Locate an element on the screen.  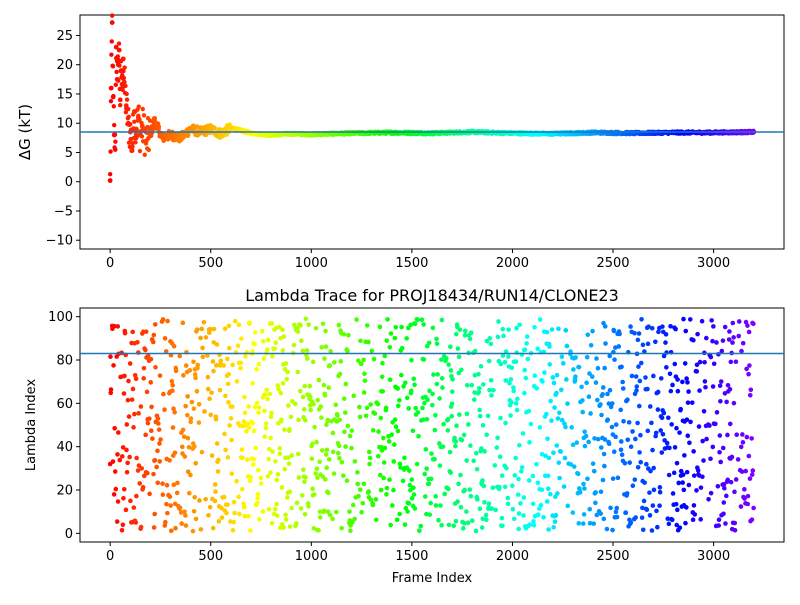
delta-g-x-tick-label: 2000 is located at coordinates (512, 263).